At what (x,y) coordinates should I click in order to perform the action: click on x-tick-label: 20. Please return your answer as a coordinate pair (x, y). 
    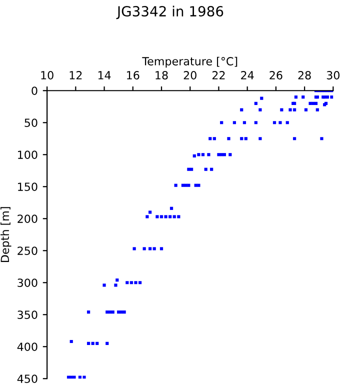
    Looking at the image, I should click on (190, 75).